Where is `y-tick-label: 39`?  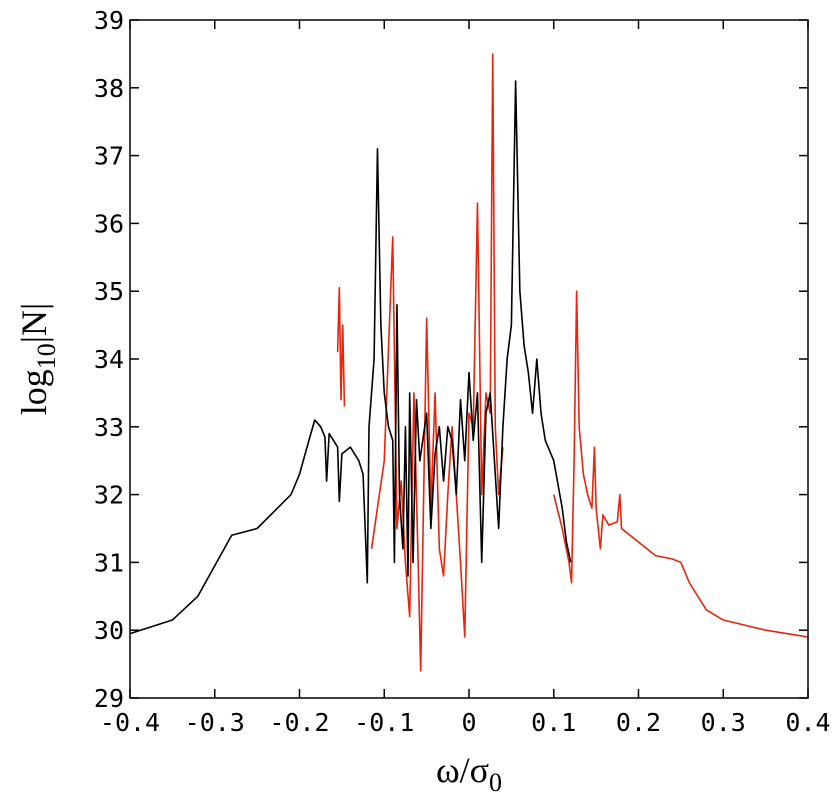
y-tick-label: 39 is located at coordinates (109, 20).